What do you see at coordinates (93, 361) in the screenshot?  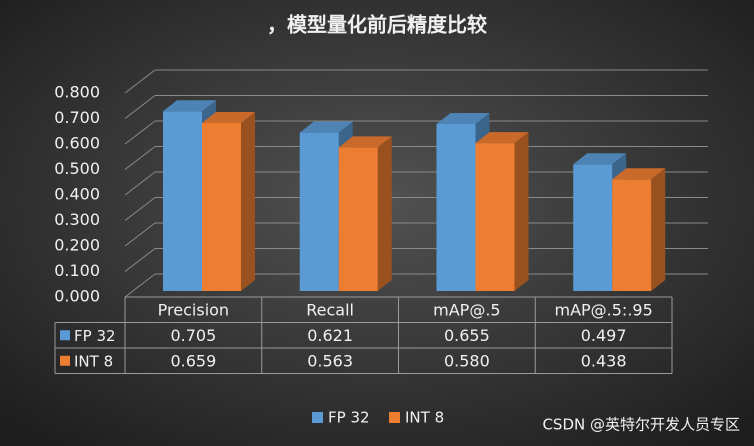 I see `table-series-name: INT 8` at bounding box center [93, 361].